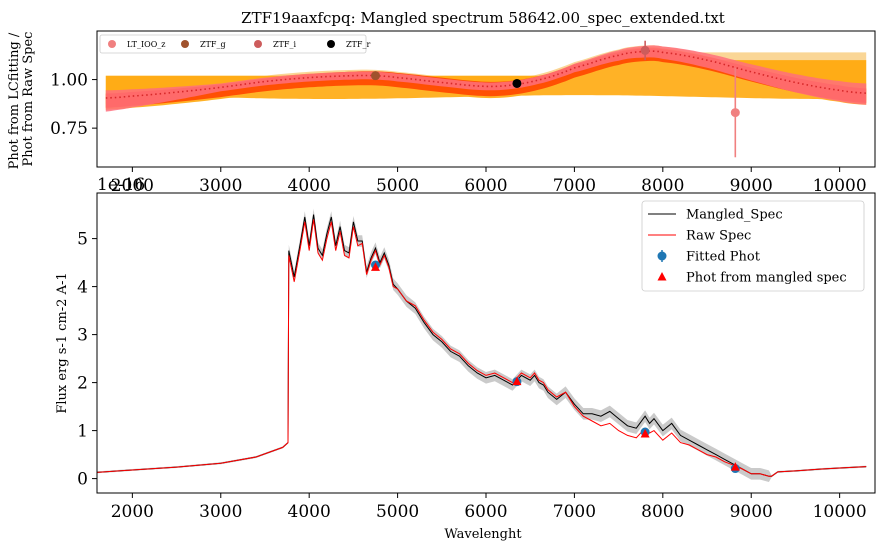  What do you see at coordinates (82, 384) in the screenshot?
I see `y-tick-label: 2` at bounding box center [82, 384].